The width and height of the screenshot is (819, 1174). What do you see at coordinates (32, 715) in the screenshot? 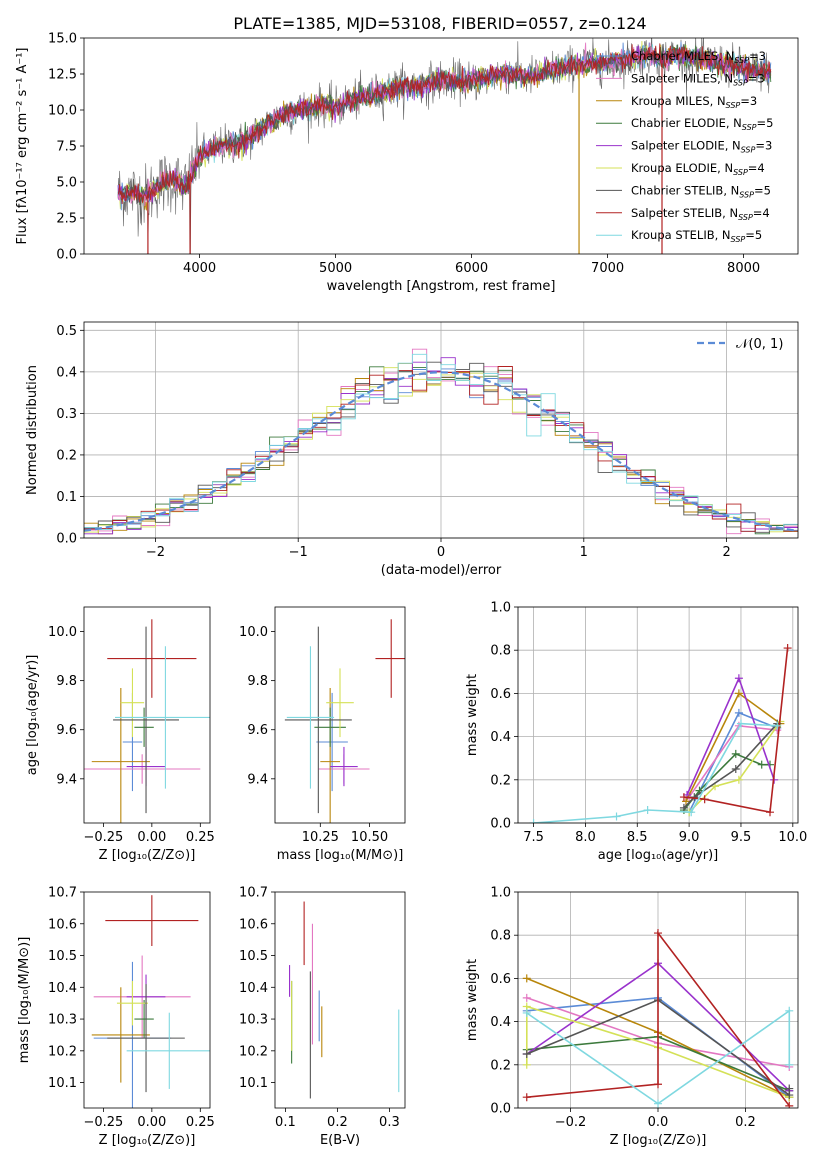
I see `y-axis-label: age [log₁₀(age/yr)]` at bounding box center [32, 715].